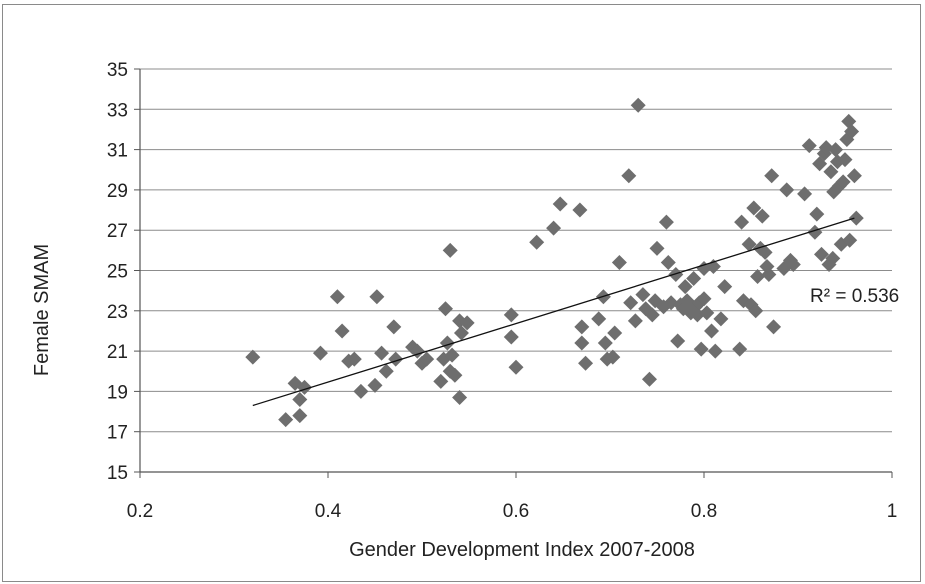  I want to click on y-tick-label: 27, so click(117, 231).